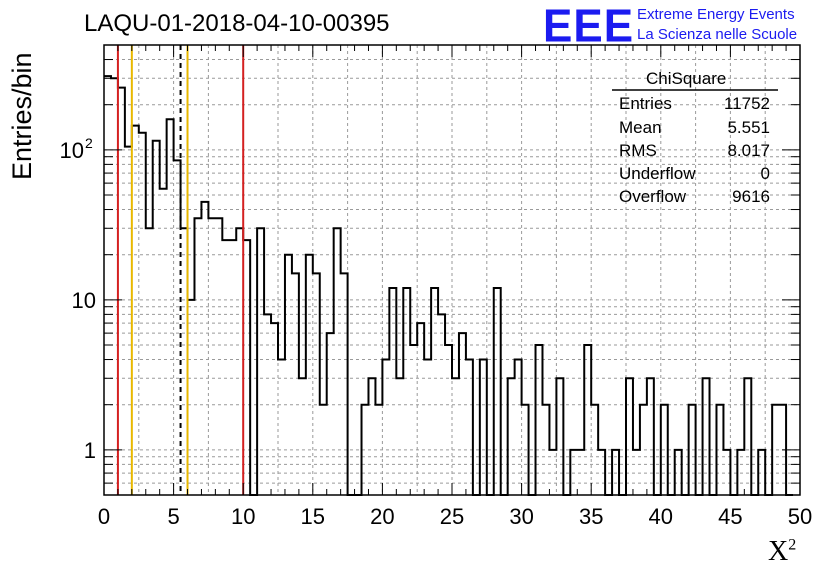 This screenshot has width=836, height=572. I want to click on stat-label-rms: RMS, so click(638, 150).